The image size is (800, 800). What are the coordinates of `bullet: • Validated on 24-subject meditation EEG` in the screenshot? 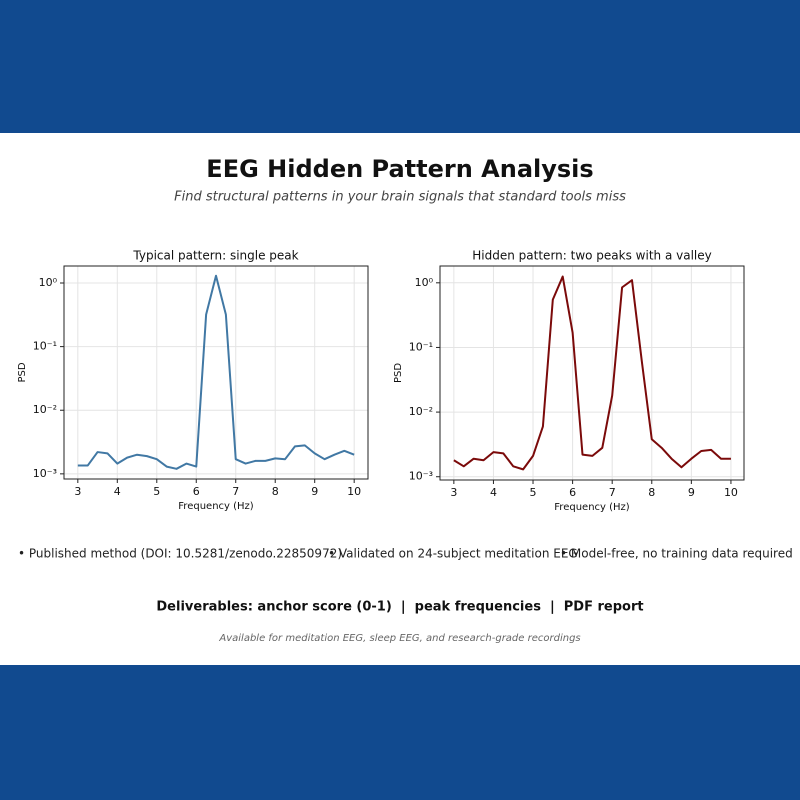 It's located at (453, 554).